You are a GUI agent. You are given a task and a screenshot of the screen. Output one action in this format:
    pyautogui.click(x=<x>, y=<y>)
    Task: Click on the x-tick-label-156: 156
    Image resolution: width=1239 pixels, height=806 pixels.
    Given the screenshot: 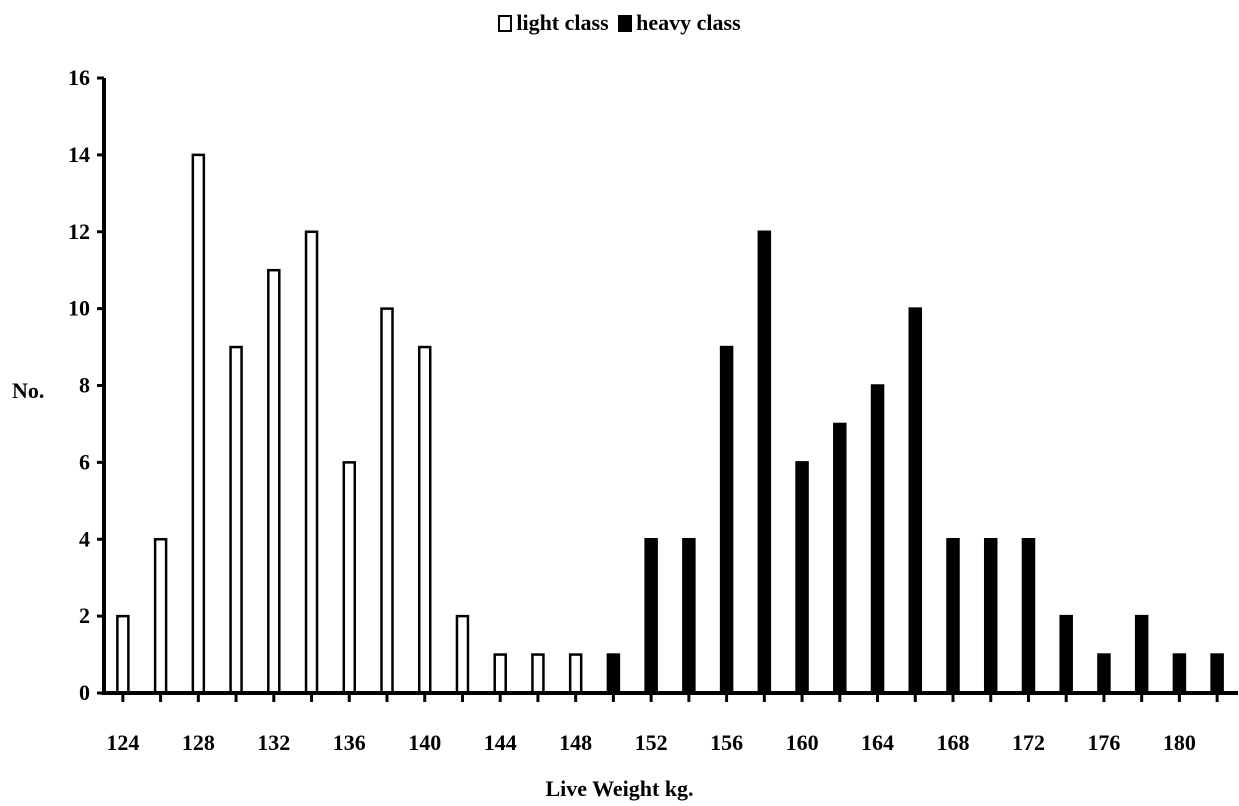 What is the action you would take?
    pyautogui.click(x=726, y=742)
    